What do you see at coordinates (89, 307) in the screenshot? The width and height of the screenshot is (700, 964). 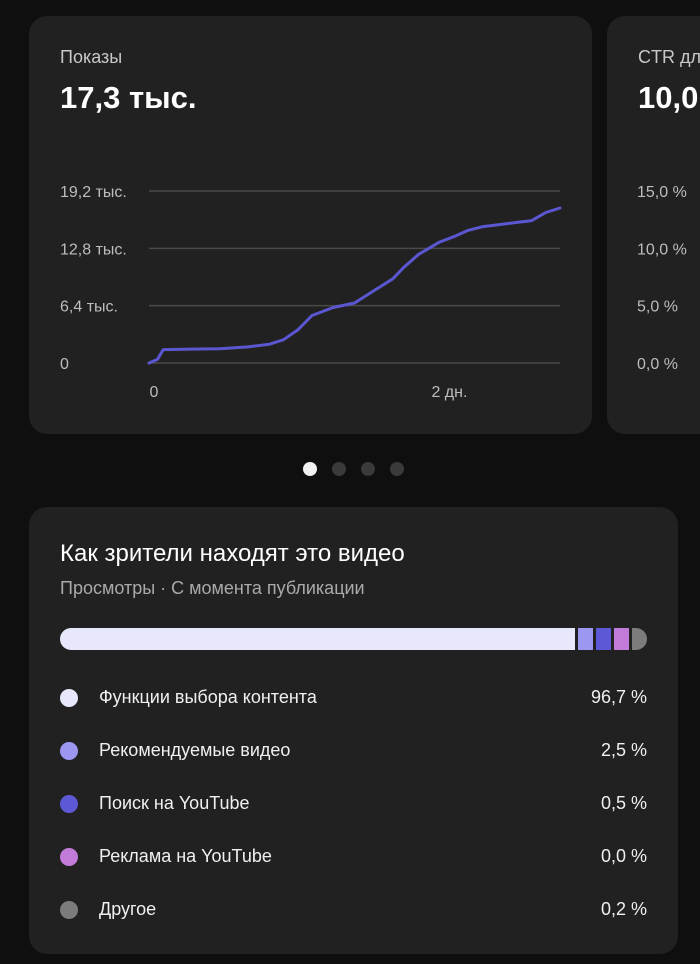 I see `impressions-y-tick-label: 6,4 тыс.` at bounding box center [89, 307].